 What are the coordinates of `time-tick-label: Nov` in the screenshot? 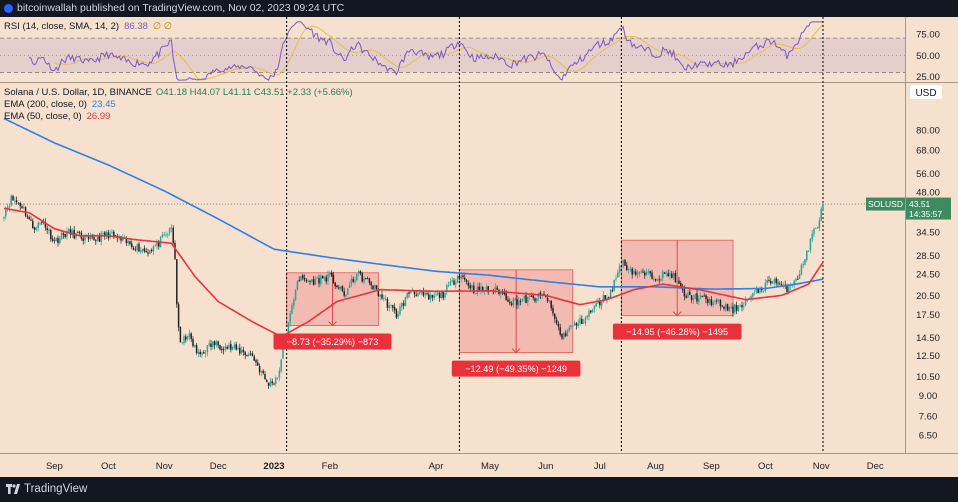 It's located at (821, 466).